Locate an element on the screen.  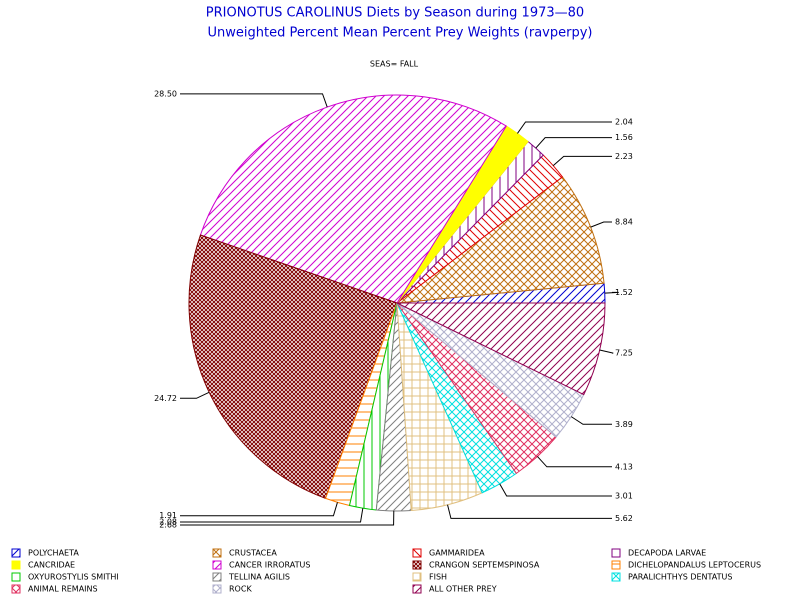
legend-label: GAMMARIDEA is located at coordinates (457, 553).